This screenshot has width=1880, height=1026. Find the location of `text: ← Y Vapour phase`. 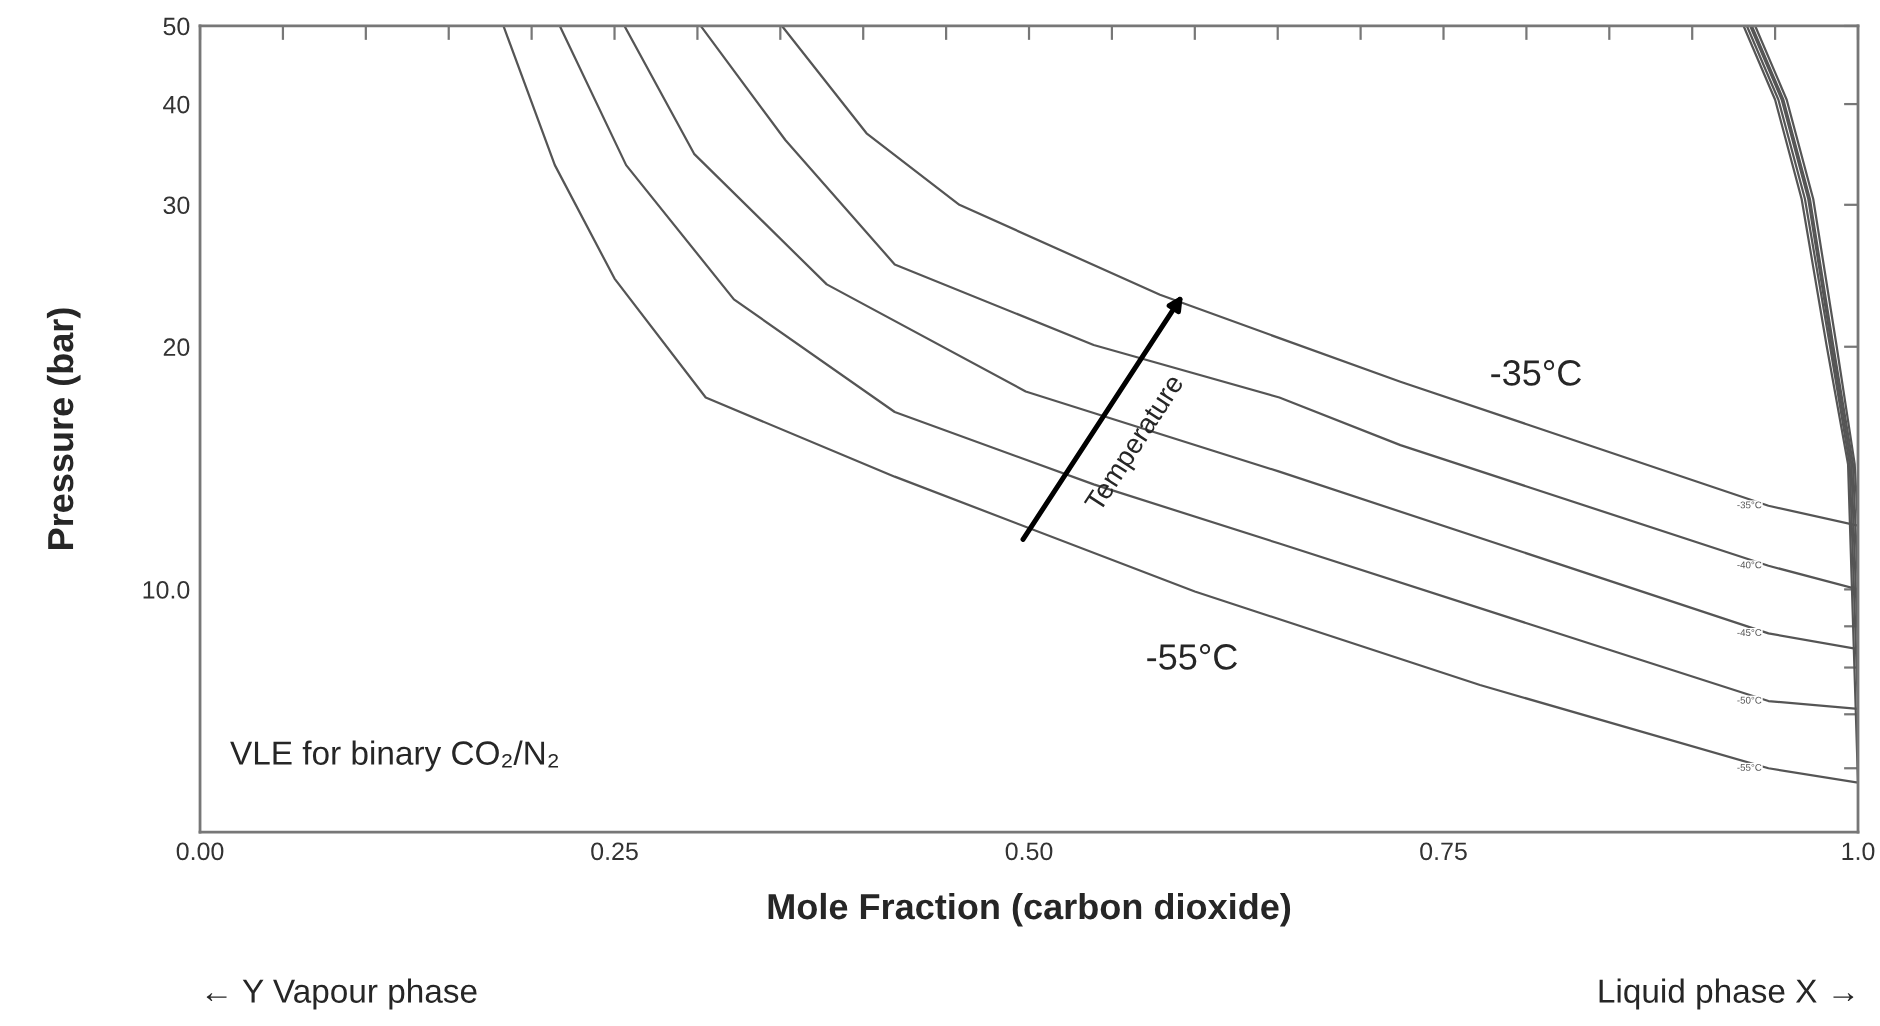

text: ← Y Vapour phase is located at coordinates (341, 994).